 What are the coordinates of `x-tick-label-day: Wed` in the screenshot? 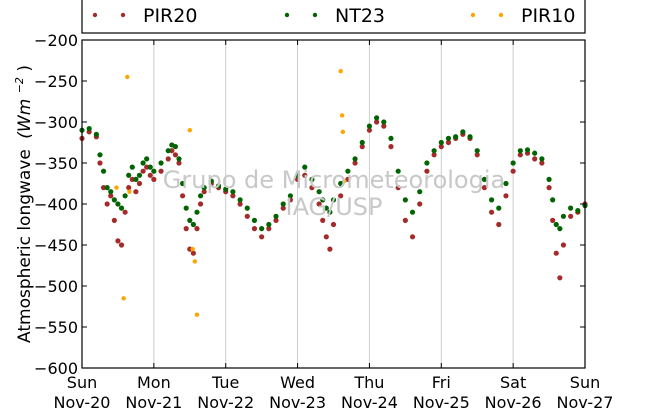 It's located at (297, 382).